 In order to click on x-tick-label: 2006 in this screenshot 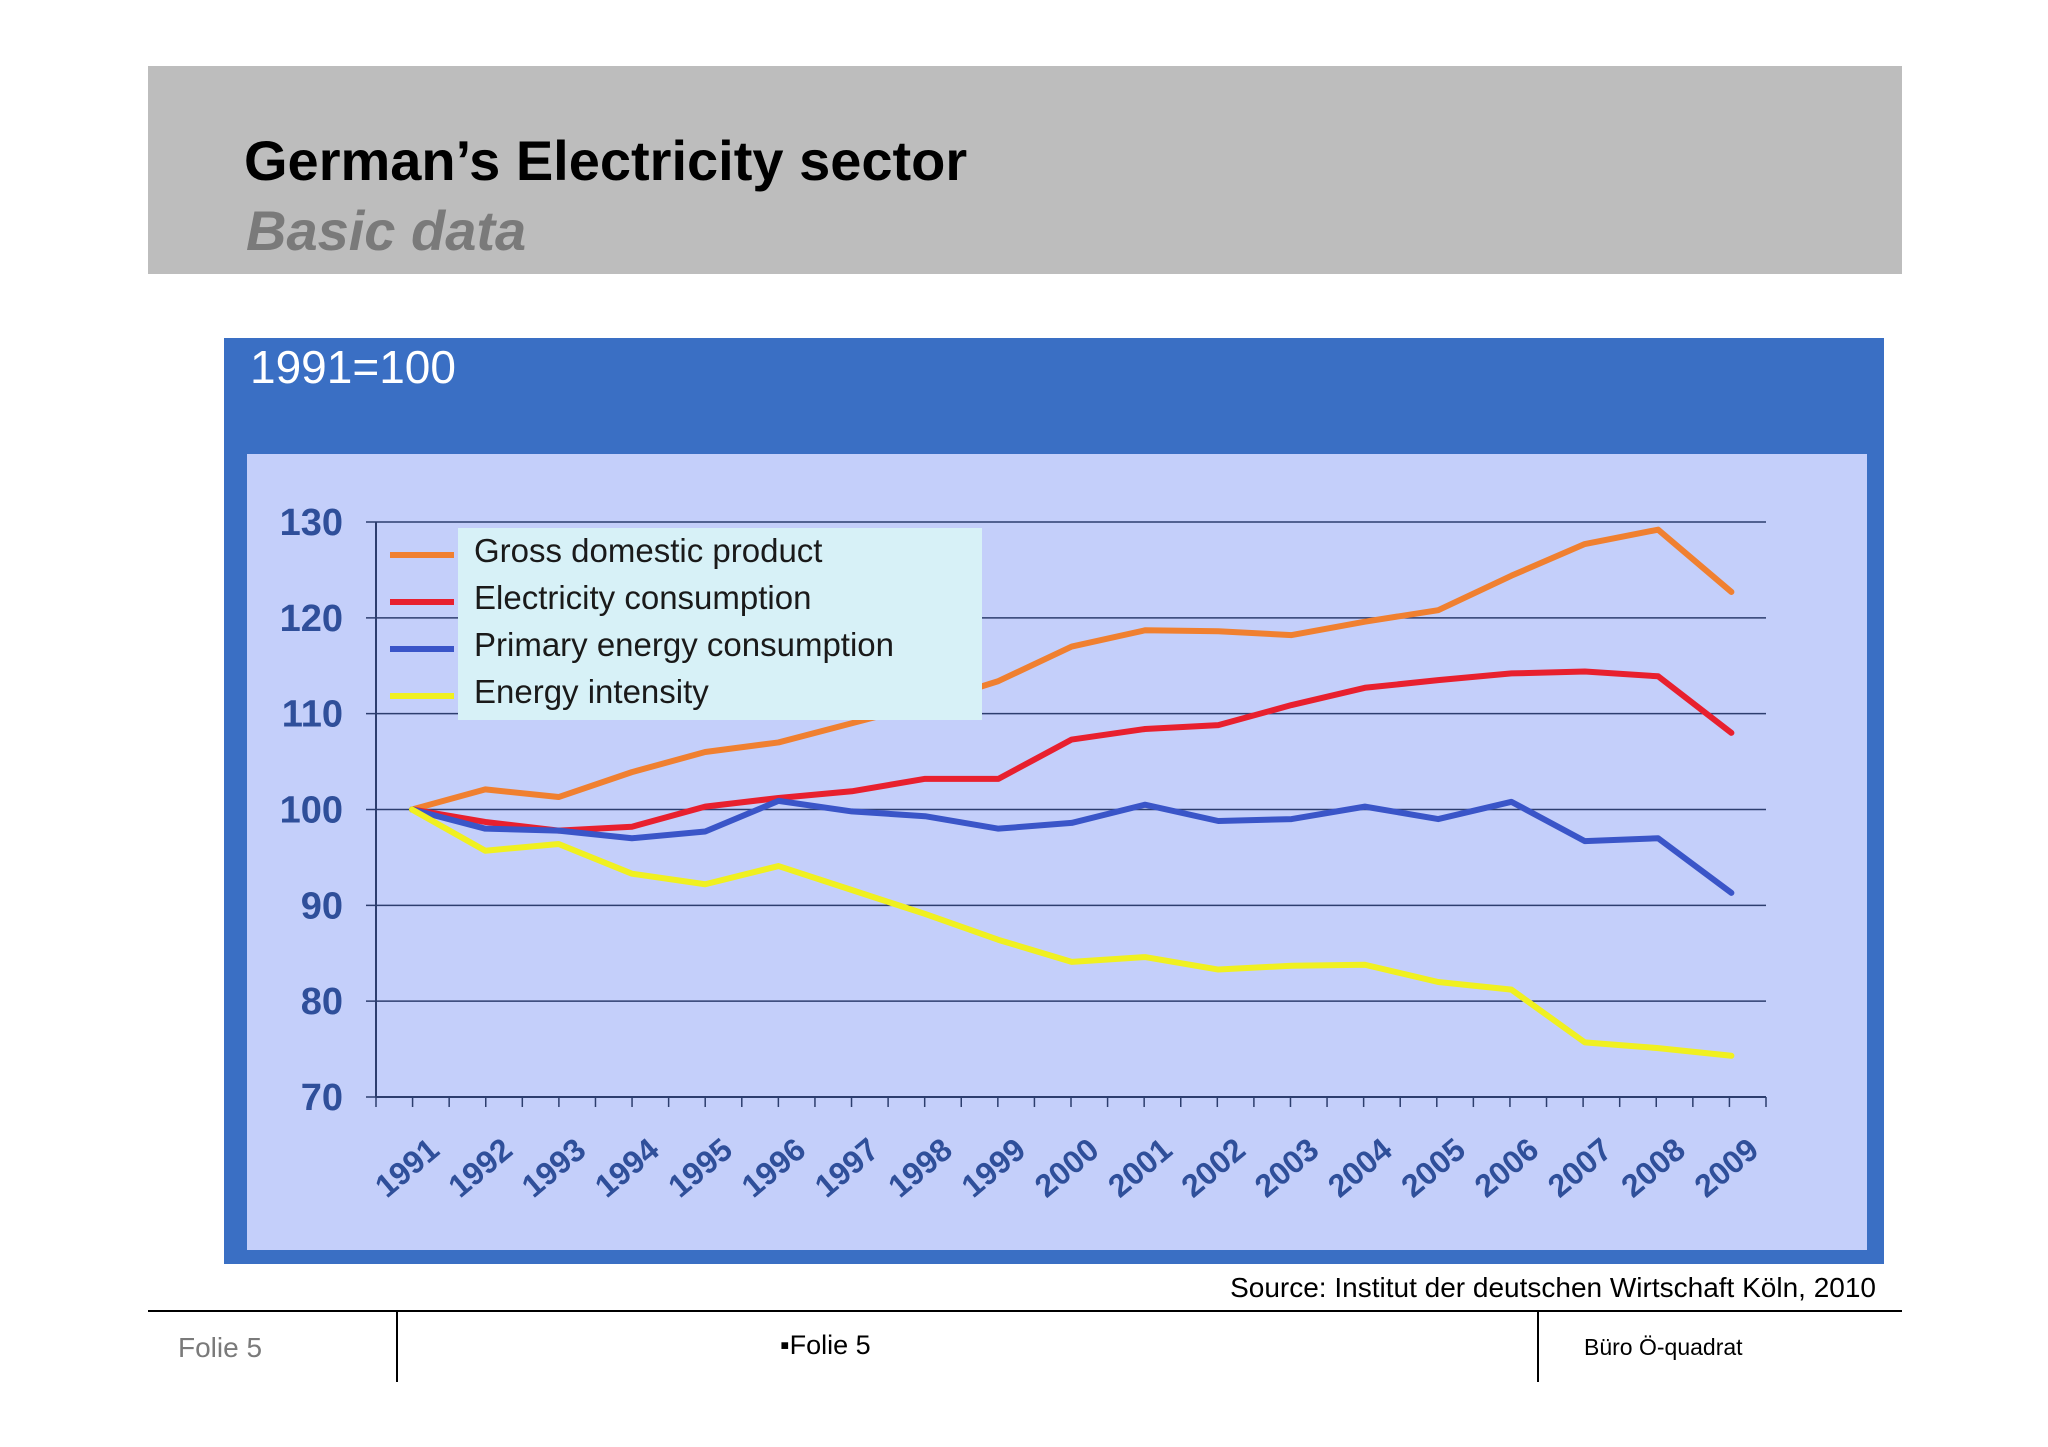, I will do `click(1507, 1167)`.